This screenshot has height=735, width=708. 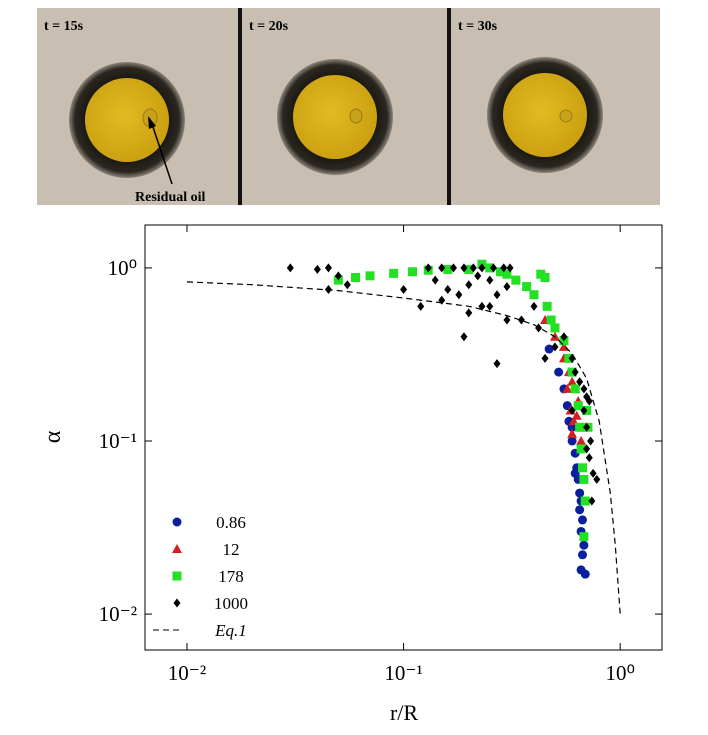 What do you see at coordinates (162, 154) in the screenshot?
I see `annotation-arrow` at bounding box center [162, 154].